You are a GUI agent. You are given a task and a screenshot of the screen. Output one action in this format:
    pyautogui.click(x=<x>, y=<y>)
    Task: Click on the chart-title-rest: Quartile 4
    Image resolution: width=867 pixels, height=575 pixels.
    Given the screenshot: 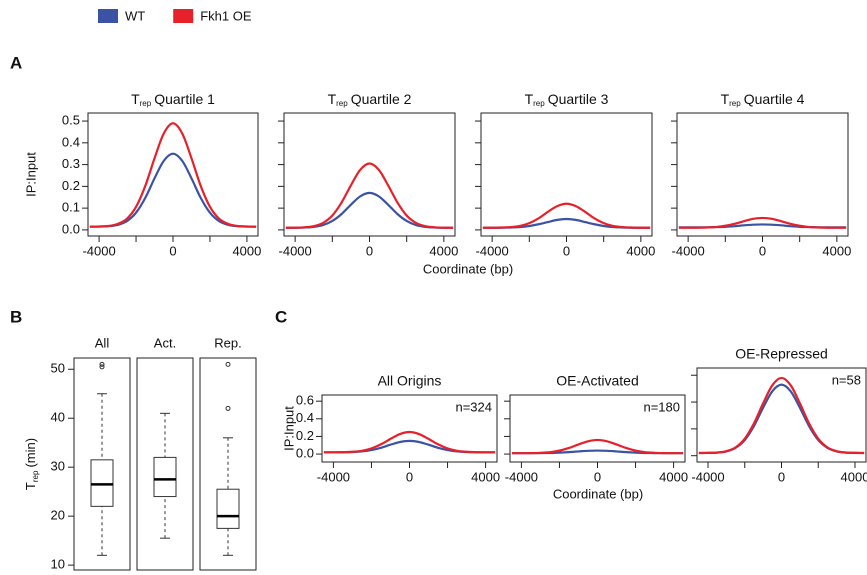 What is the action you would take?
    pyautogui.click(x=774, y=99)
    